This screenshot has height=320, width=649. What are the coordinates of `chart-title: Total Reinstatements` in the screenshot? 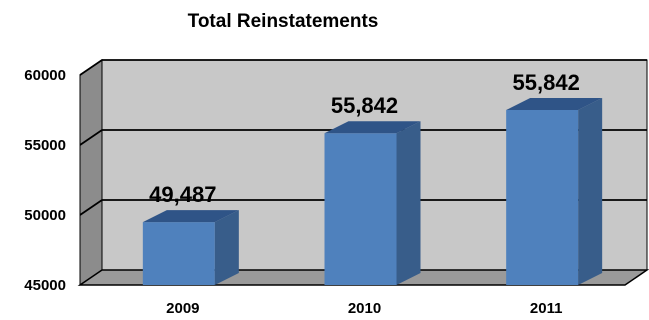 It's located at (283, 21).